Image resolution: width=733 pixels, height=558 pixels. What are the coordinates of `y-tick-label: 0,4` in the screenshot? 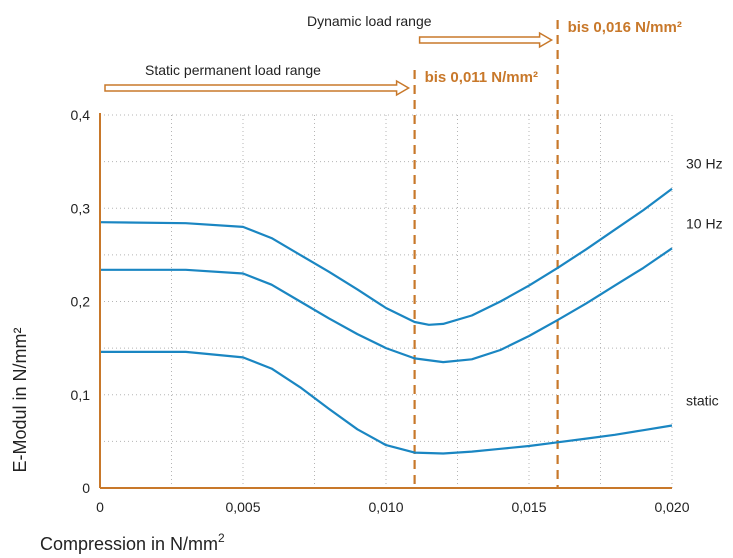 It's located at (81, 115).